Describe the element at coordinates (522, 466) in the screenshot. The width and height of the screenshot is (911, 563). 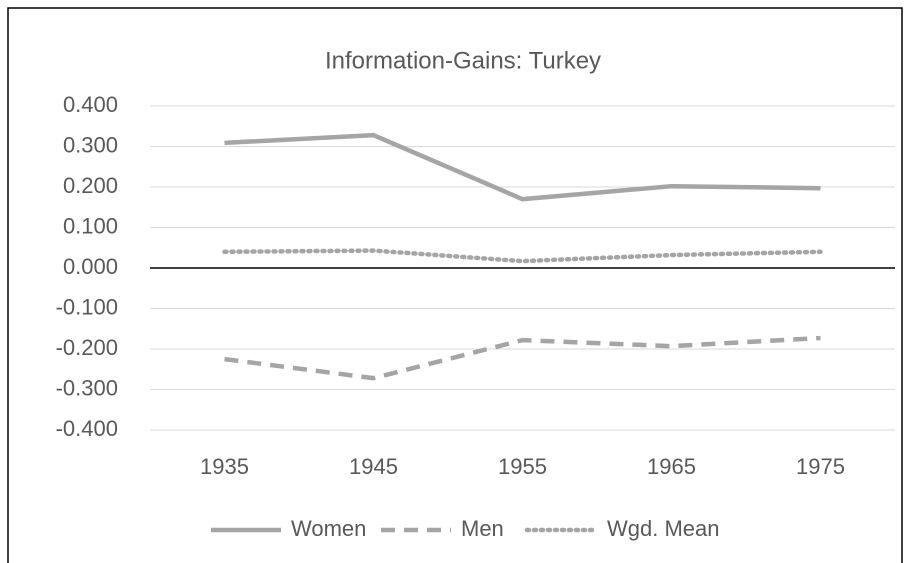
I see `x-tick-label: 1955` at that location.